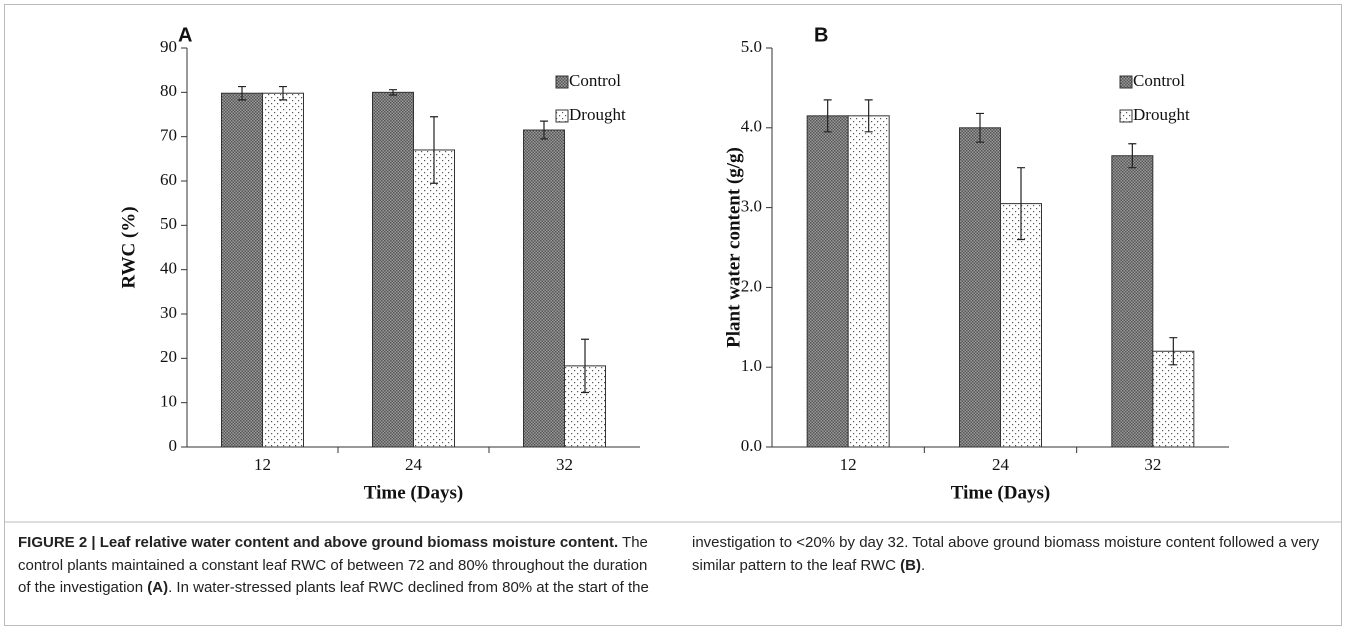 The width and height of the screenshot is (1348, 632). Describe the element at coordinates (128, 247) in the screenshot. I see `y-axis-label: RWC (%)` at that location.